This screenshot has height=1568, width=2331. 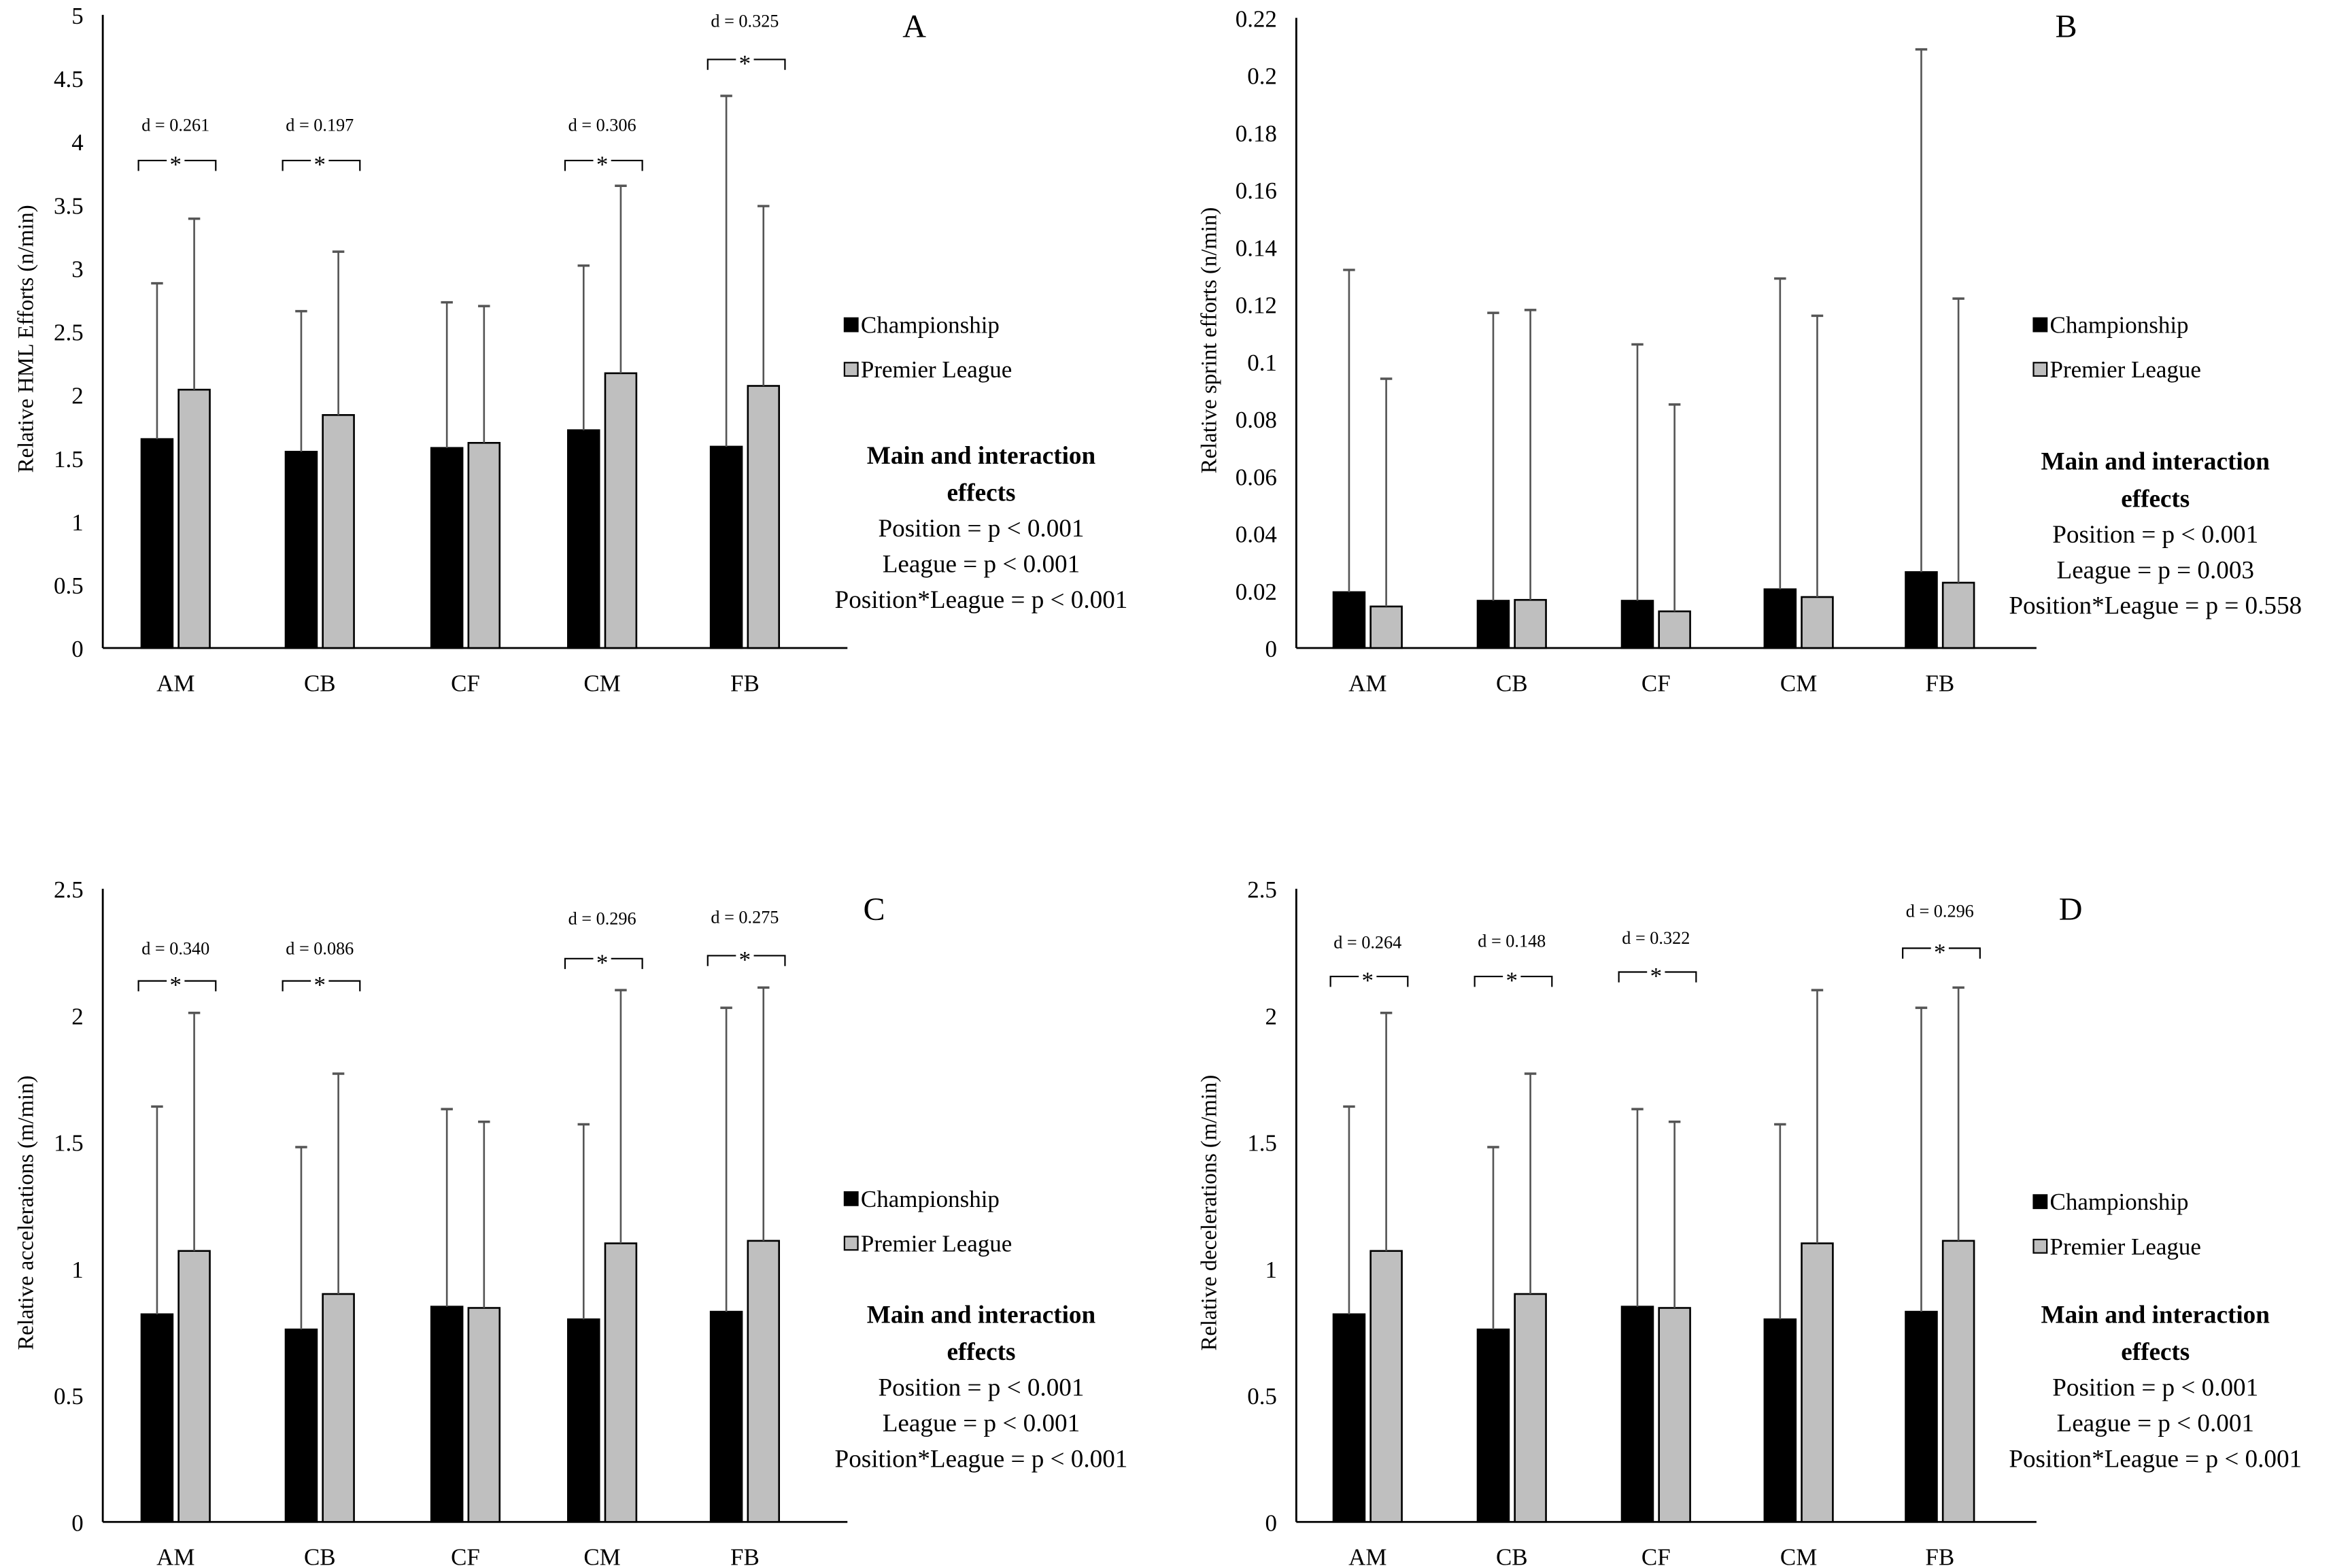 What do you see at coordinates (1256, 248) in the screenshot?
I see `y-tick-label: 0.14` at bounding box center [1256, 248].